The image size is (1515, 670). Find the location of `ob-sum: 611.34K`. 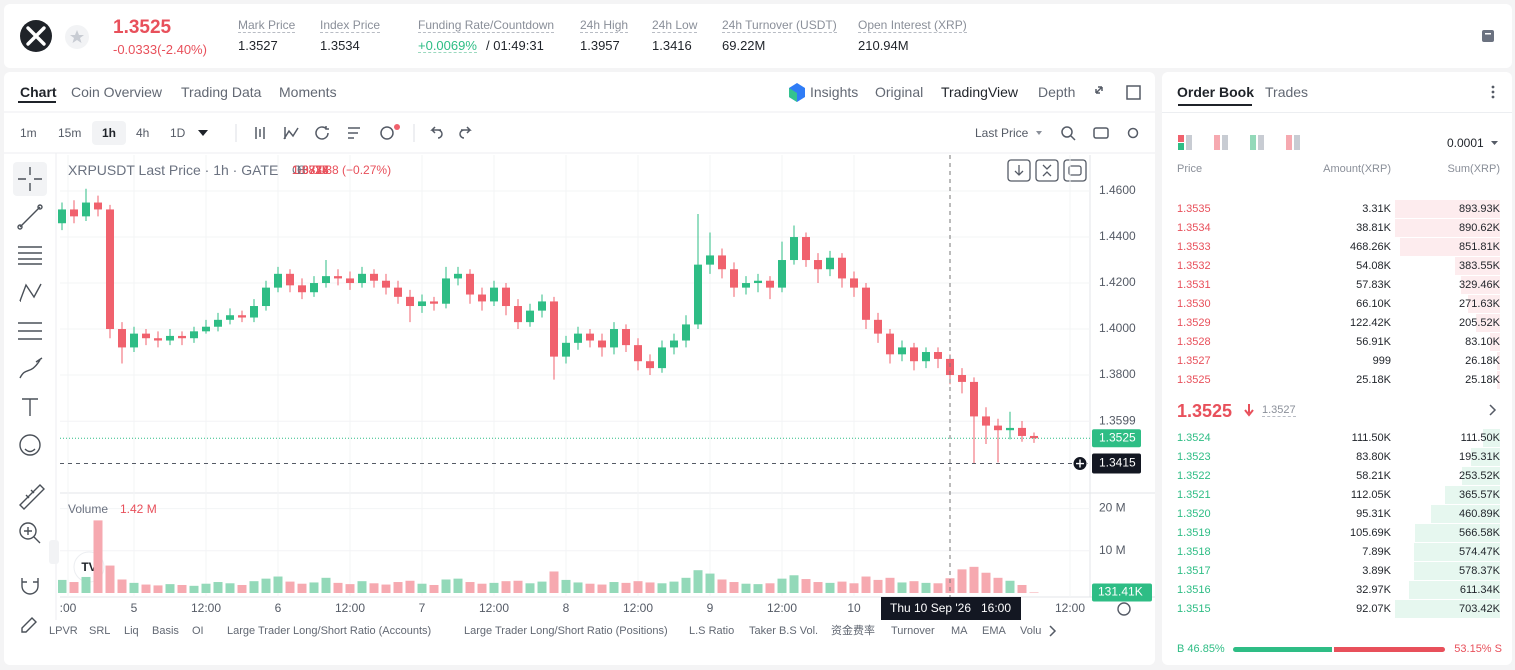

ob-sum: 611.34K is located at coordinates (1479, 590).